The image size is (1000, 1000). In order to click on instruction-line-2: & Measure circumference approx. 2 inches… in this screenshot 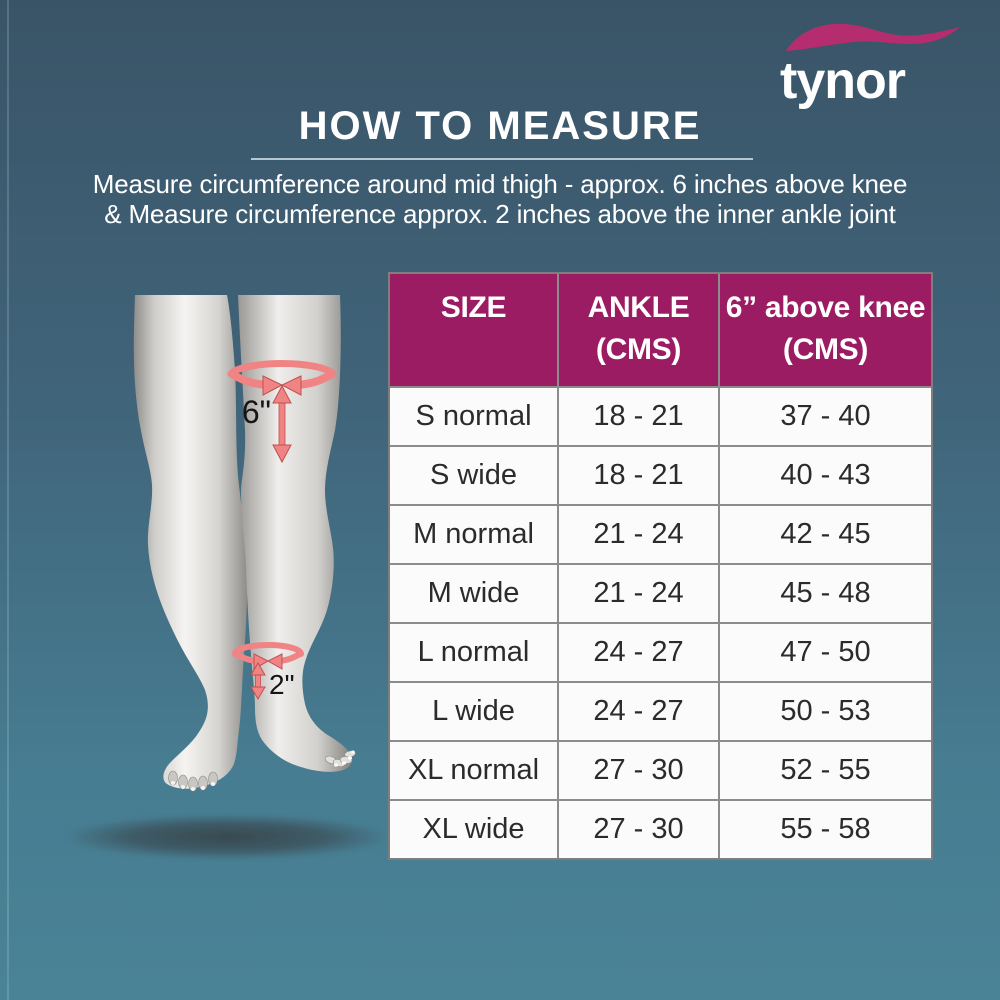, I will do `click(500, 214)`.